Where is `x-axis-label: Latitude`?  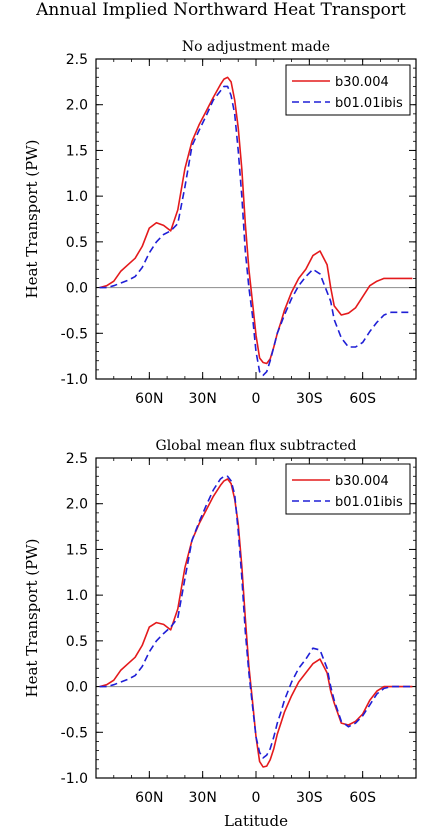
x-axis-label: Latitude is located at coordinates (256, 820).